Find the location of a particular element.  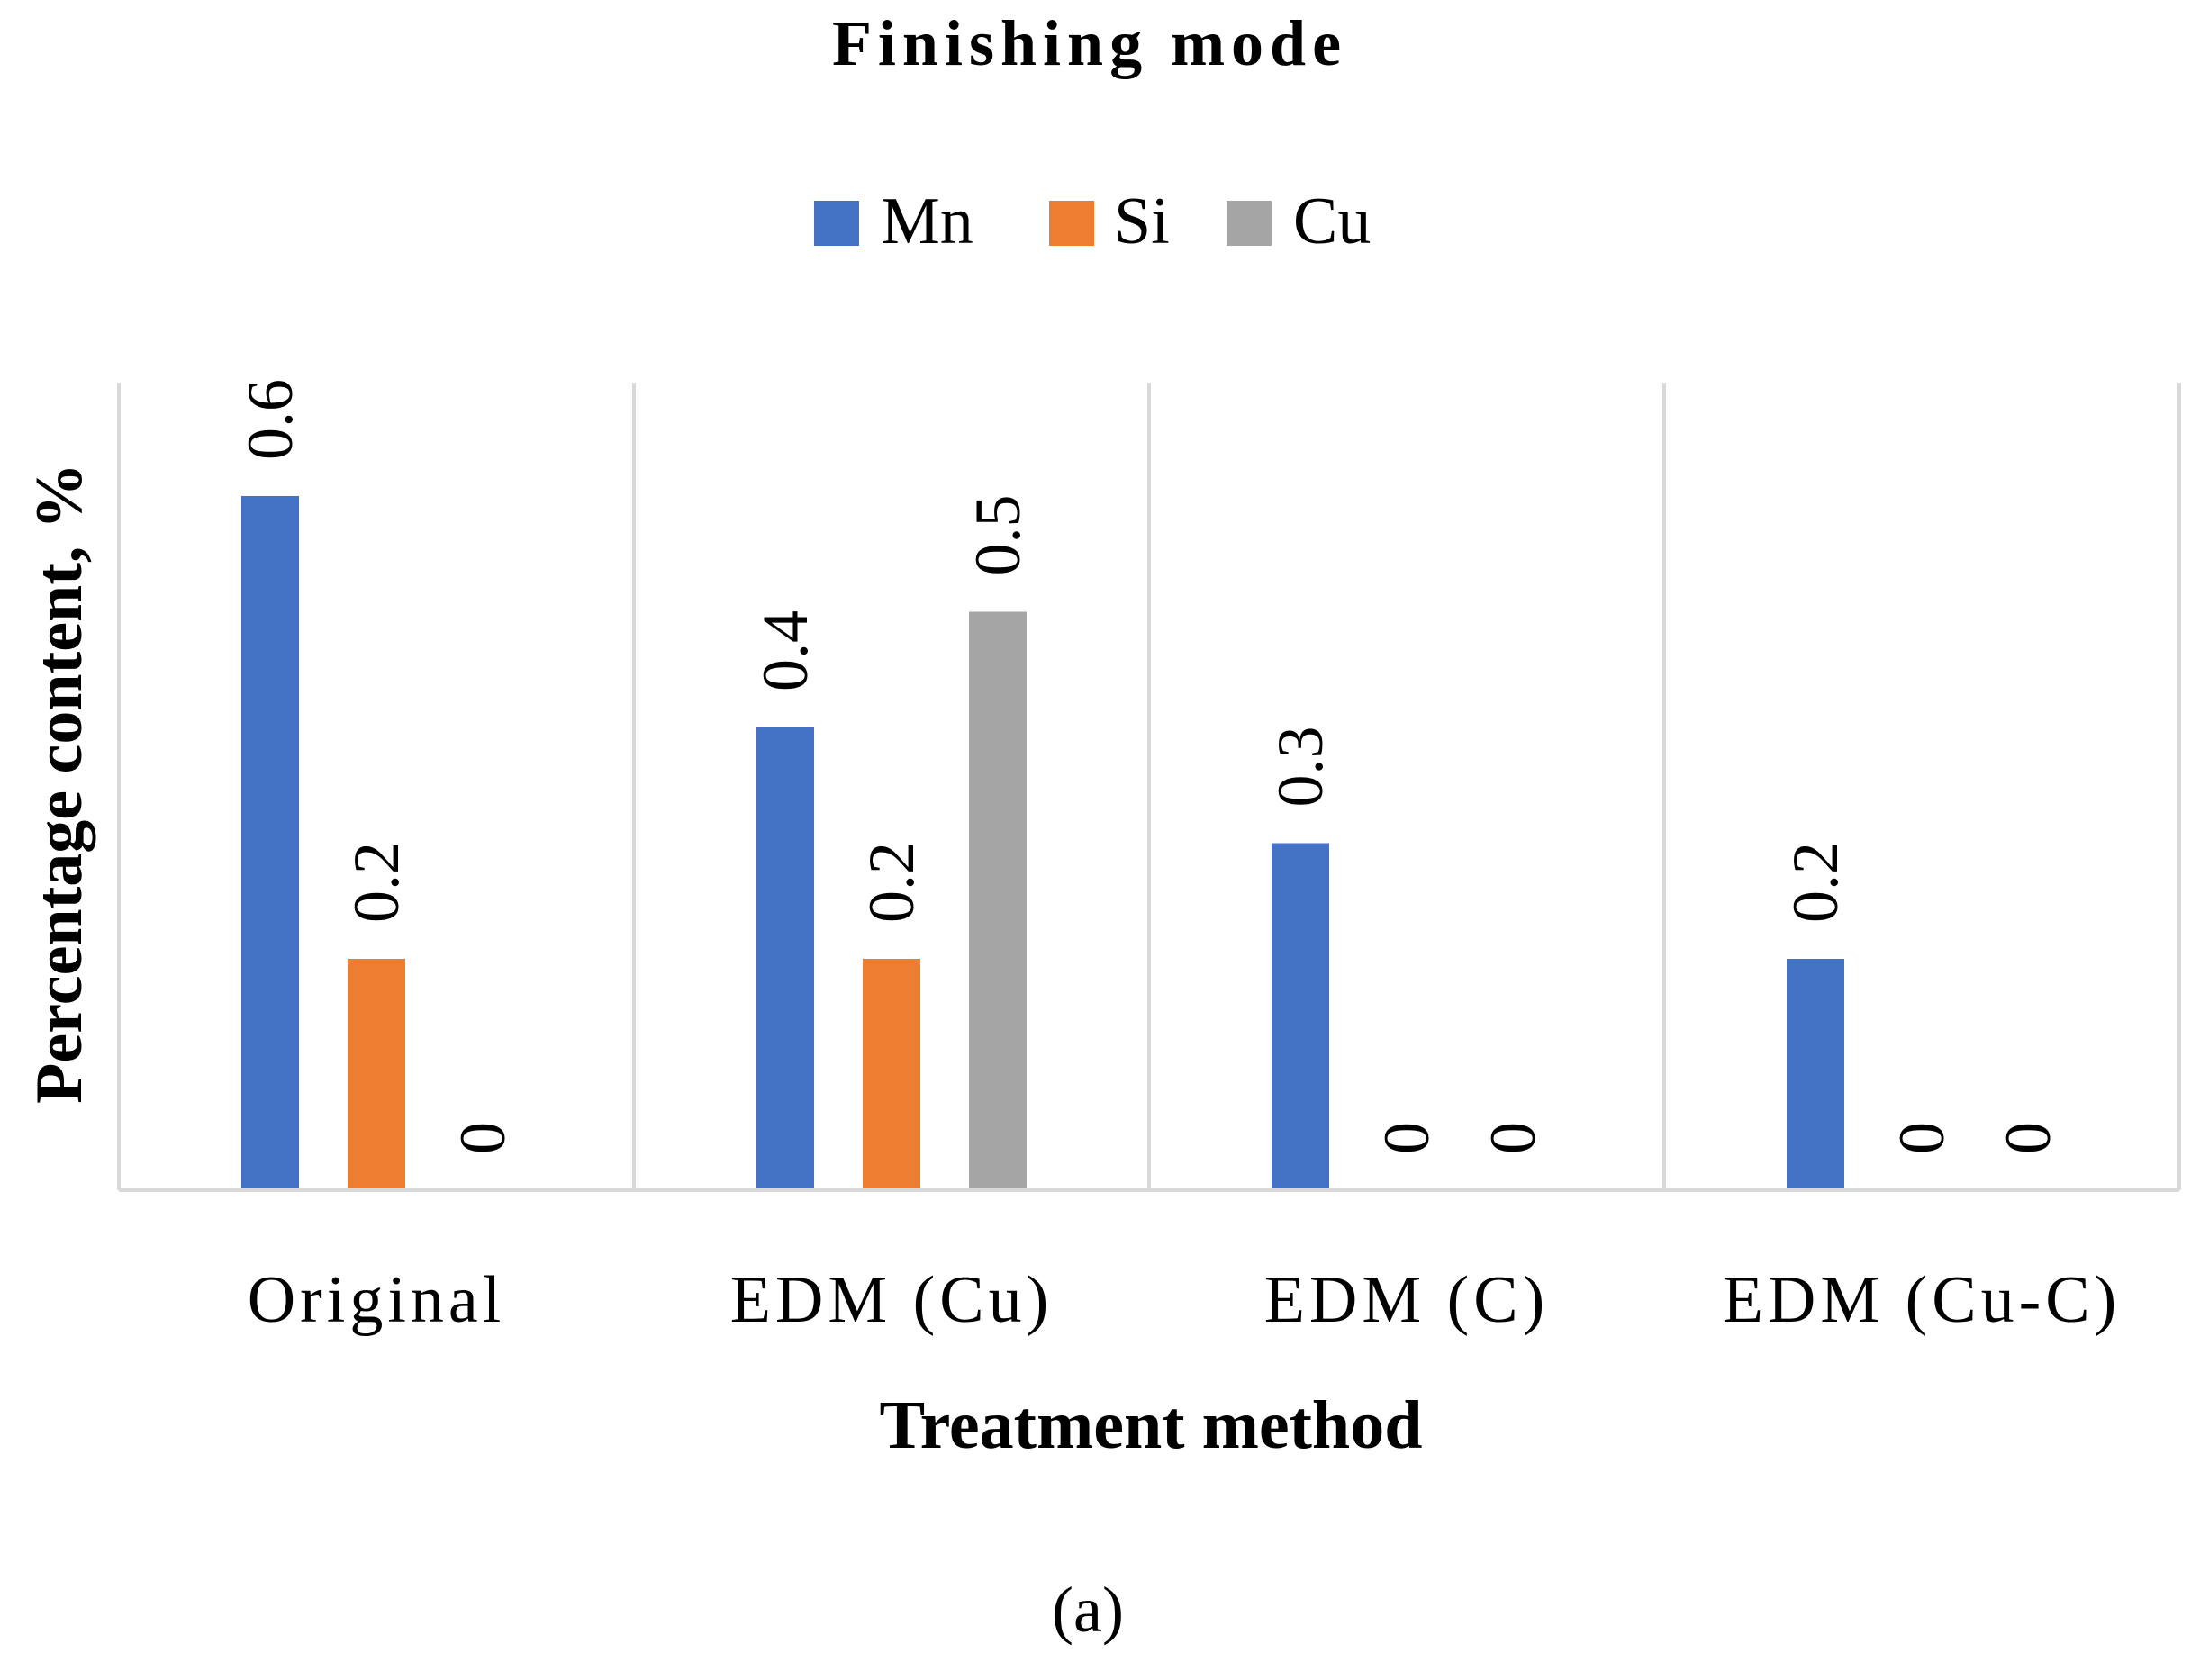

data-label-mn-4: 0.2 is located at coordinates (1815, 883).